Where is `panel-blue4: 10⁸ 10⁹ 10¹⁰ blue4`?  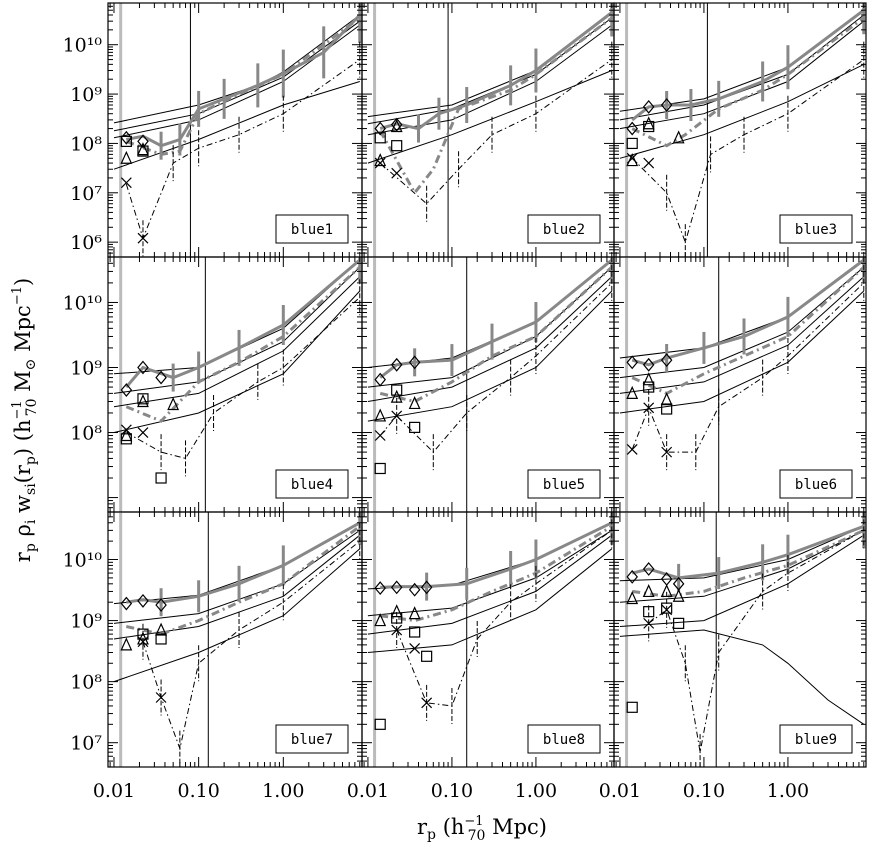
panel-blue4: 10⁸ 10⁹ 10¹⁰ blue4 is located at coordinates (213, 384).